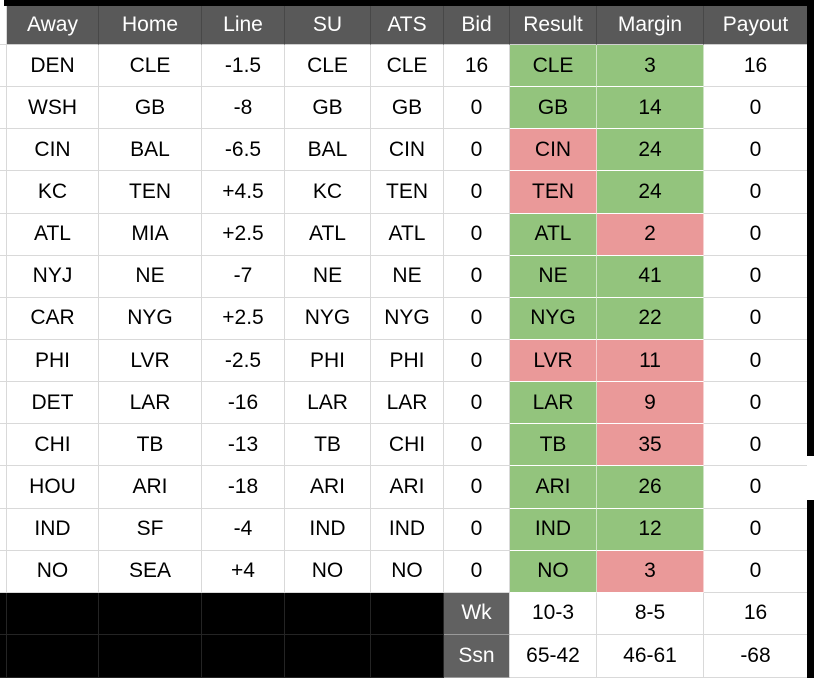  I want to click on cell-home: LVR, so click(150, 361).